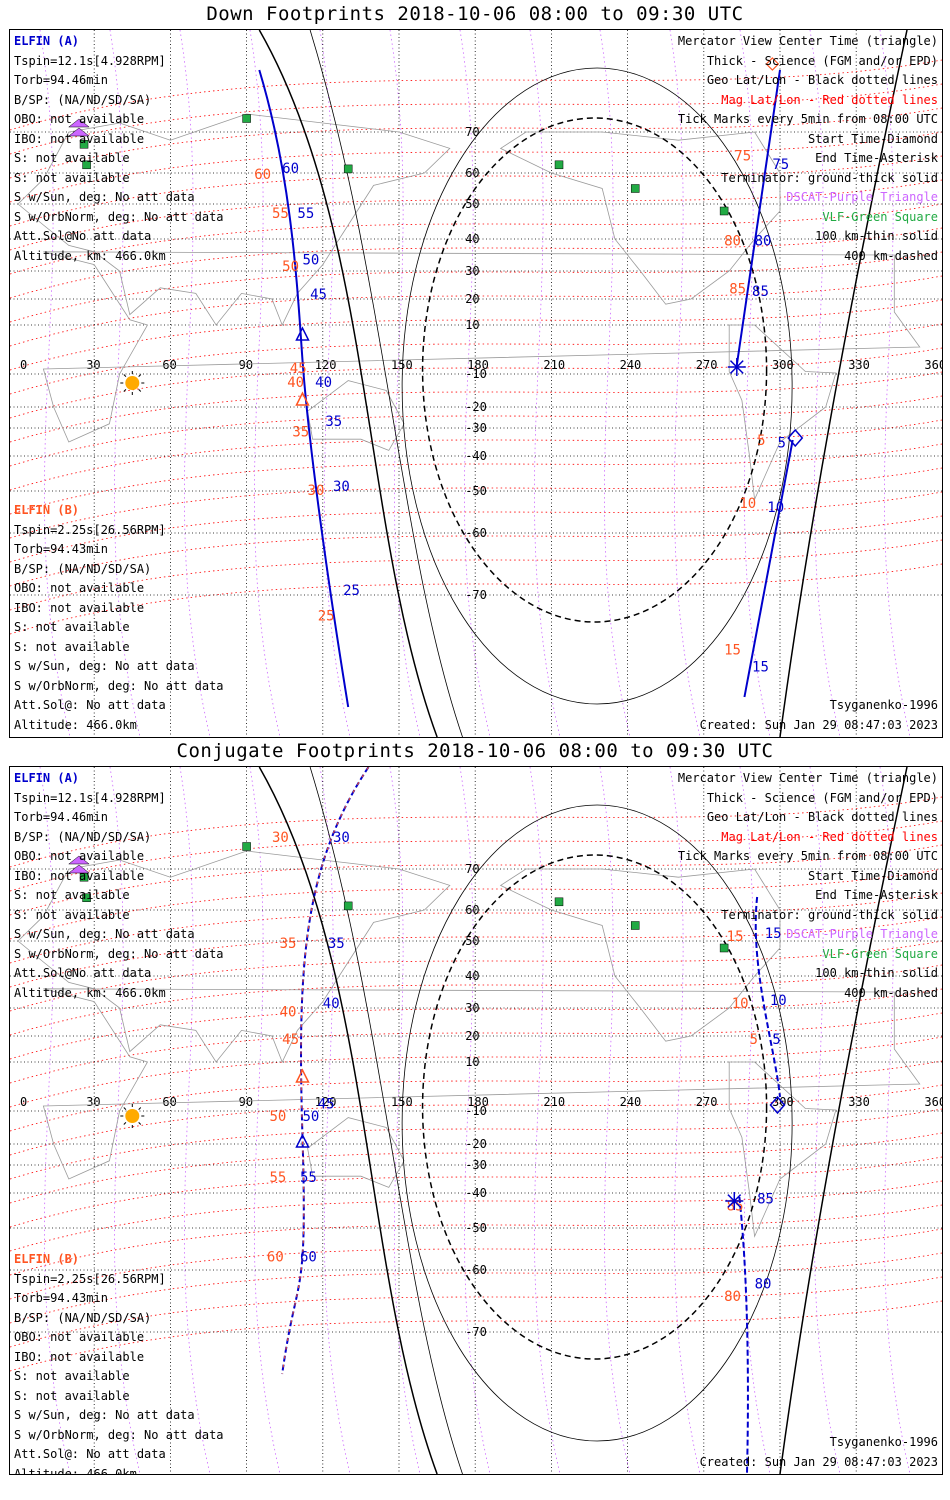 This screenshot has height=1500, width=950. What do you see at coordinates (132, 383) in the screenshot?
I see `sun-icon` at bounding box center [132, 383].